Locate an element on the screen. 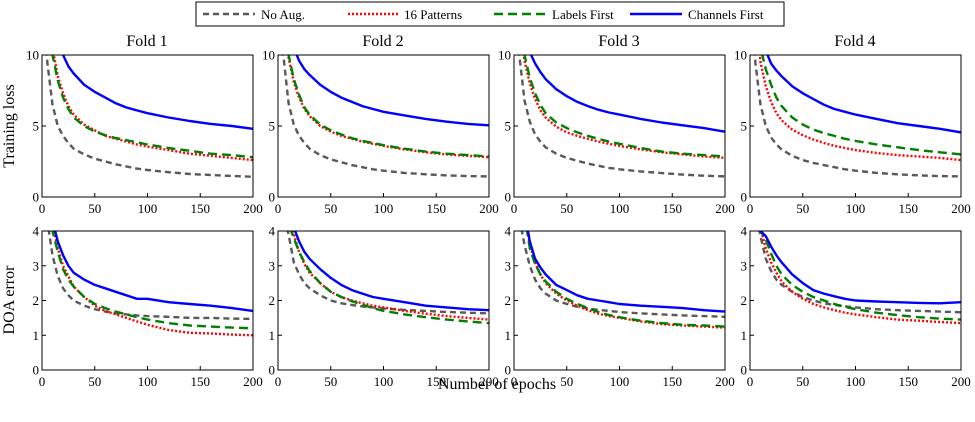  panel-doa-error-fold-4: 0 1 2 3 4 0 50 100 150 200 is located at coordinates (856, 307).